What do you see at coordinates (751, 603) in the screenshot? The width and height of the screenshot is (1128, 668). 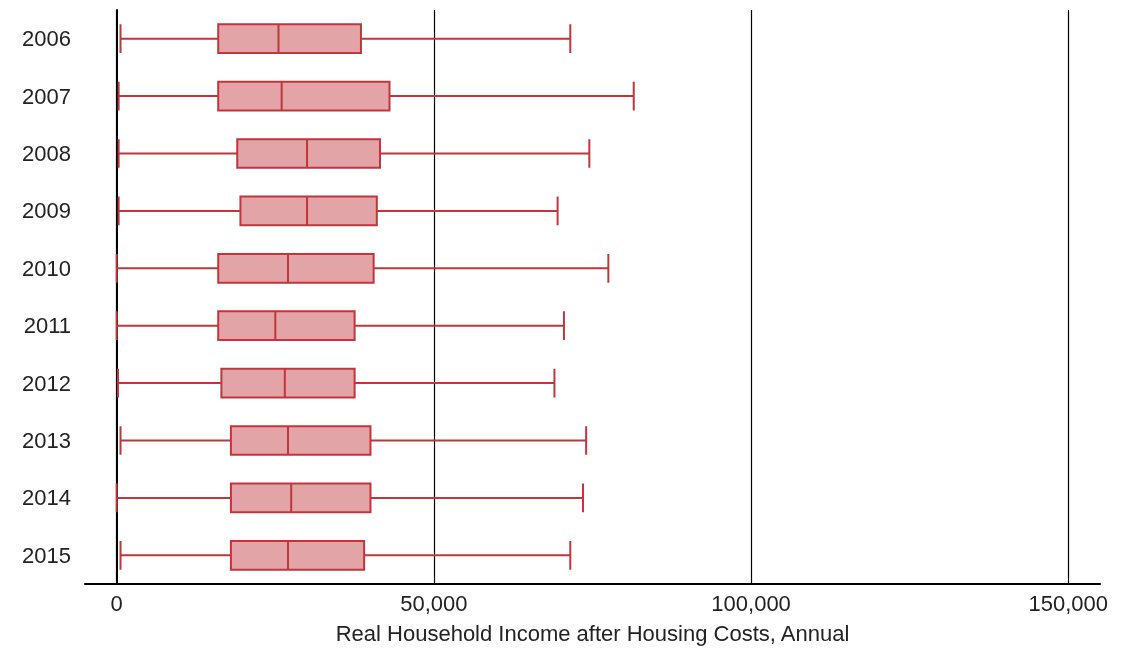 I see `x-tick-label: 100,000` at bounding box center [751, 603].